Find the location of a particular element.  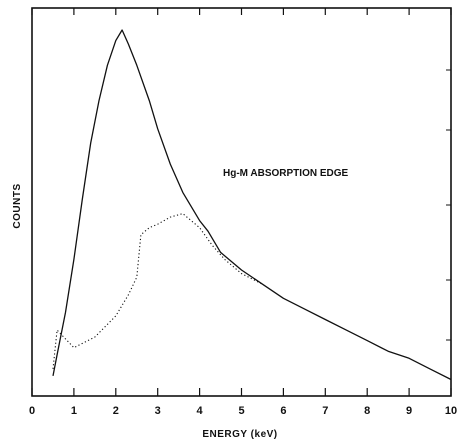

x-tick-label: 9 is located at coordinates (409, 411).